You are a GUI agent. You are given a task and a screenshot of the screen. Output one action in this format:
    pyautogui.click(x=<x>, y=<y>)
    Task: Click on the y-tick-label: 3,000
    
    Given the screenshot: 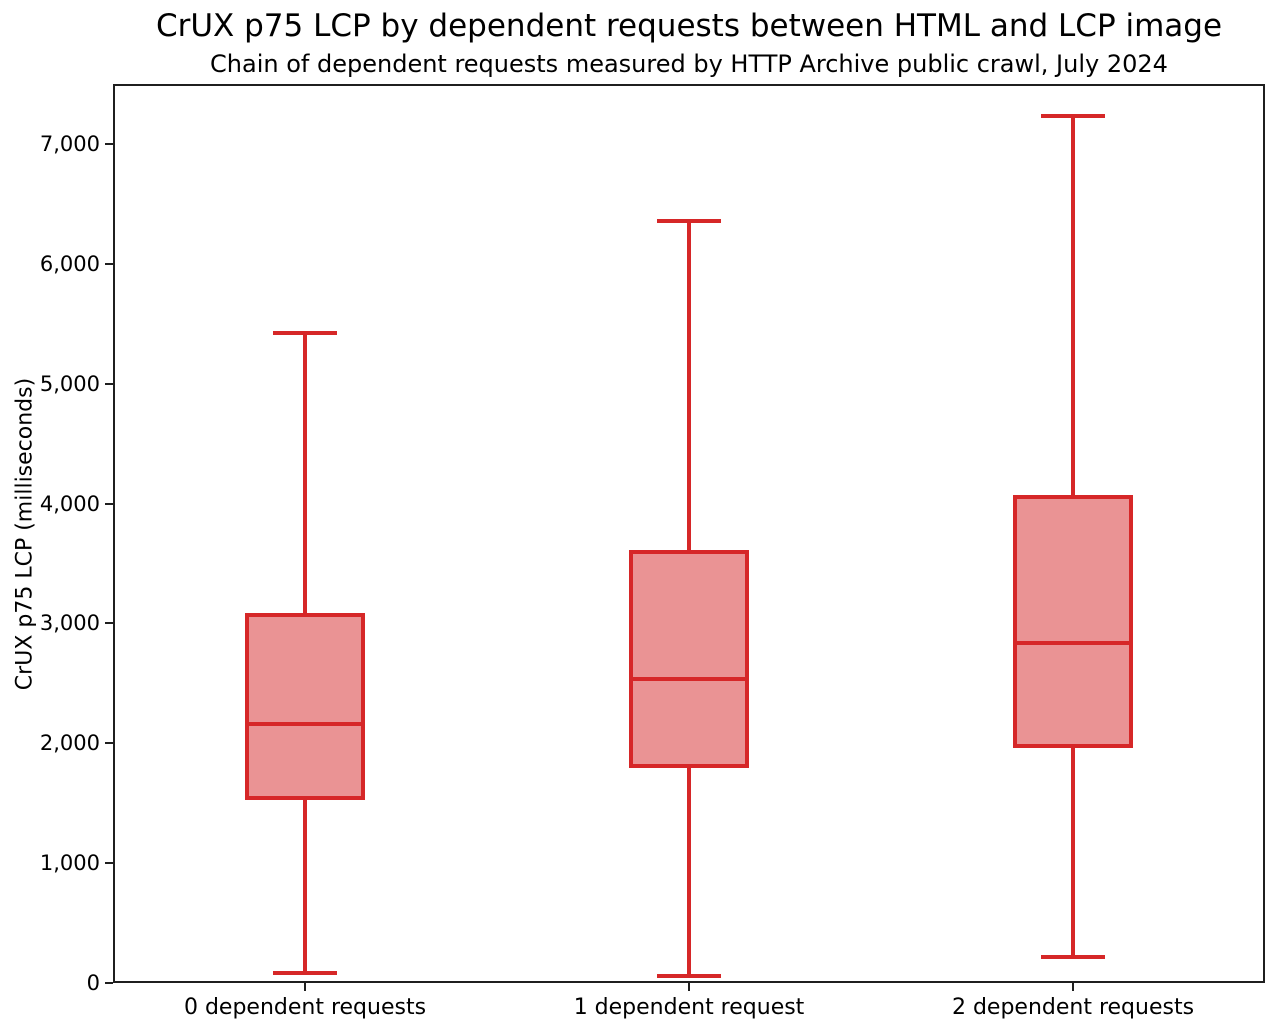 What is the action you would take?
    pyautogui.click(x=69, y=623)
    